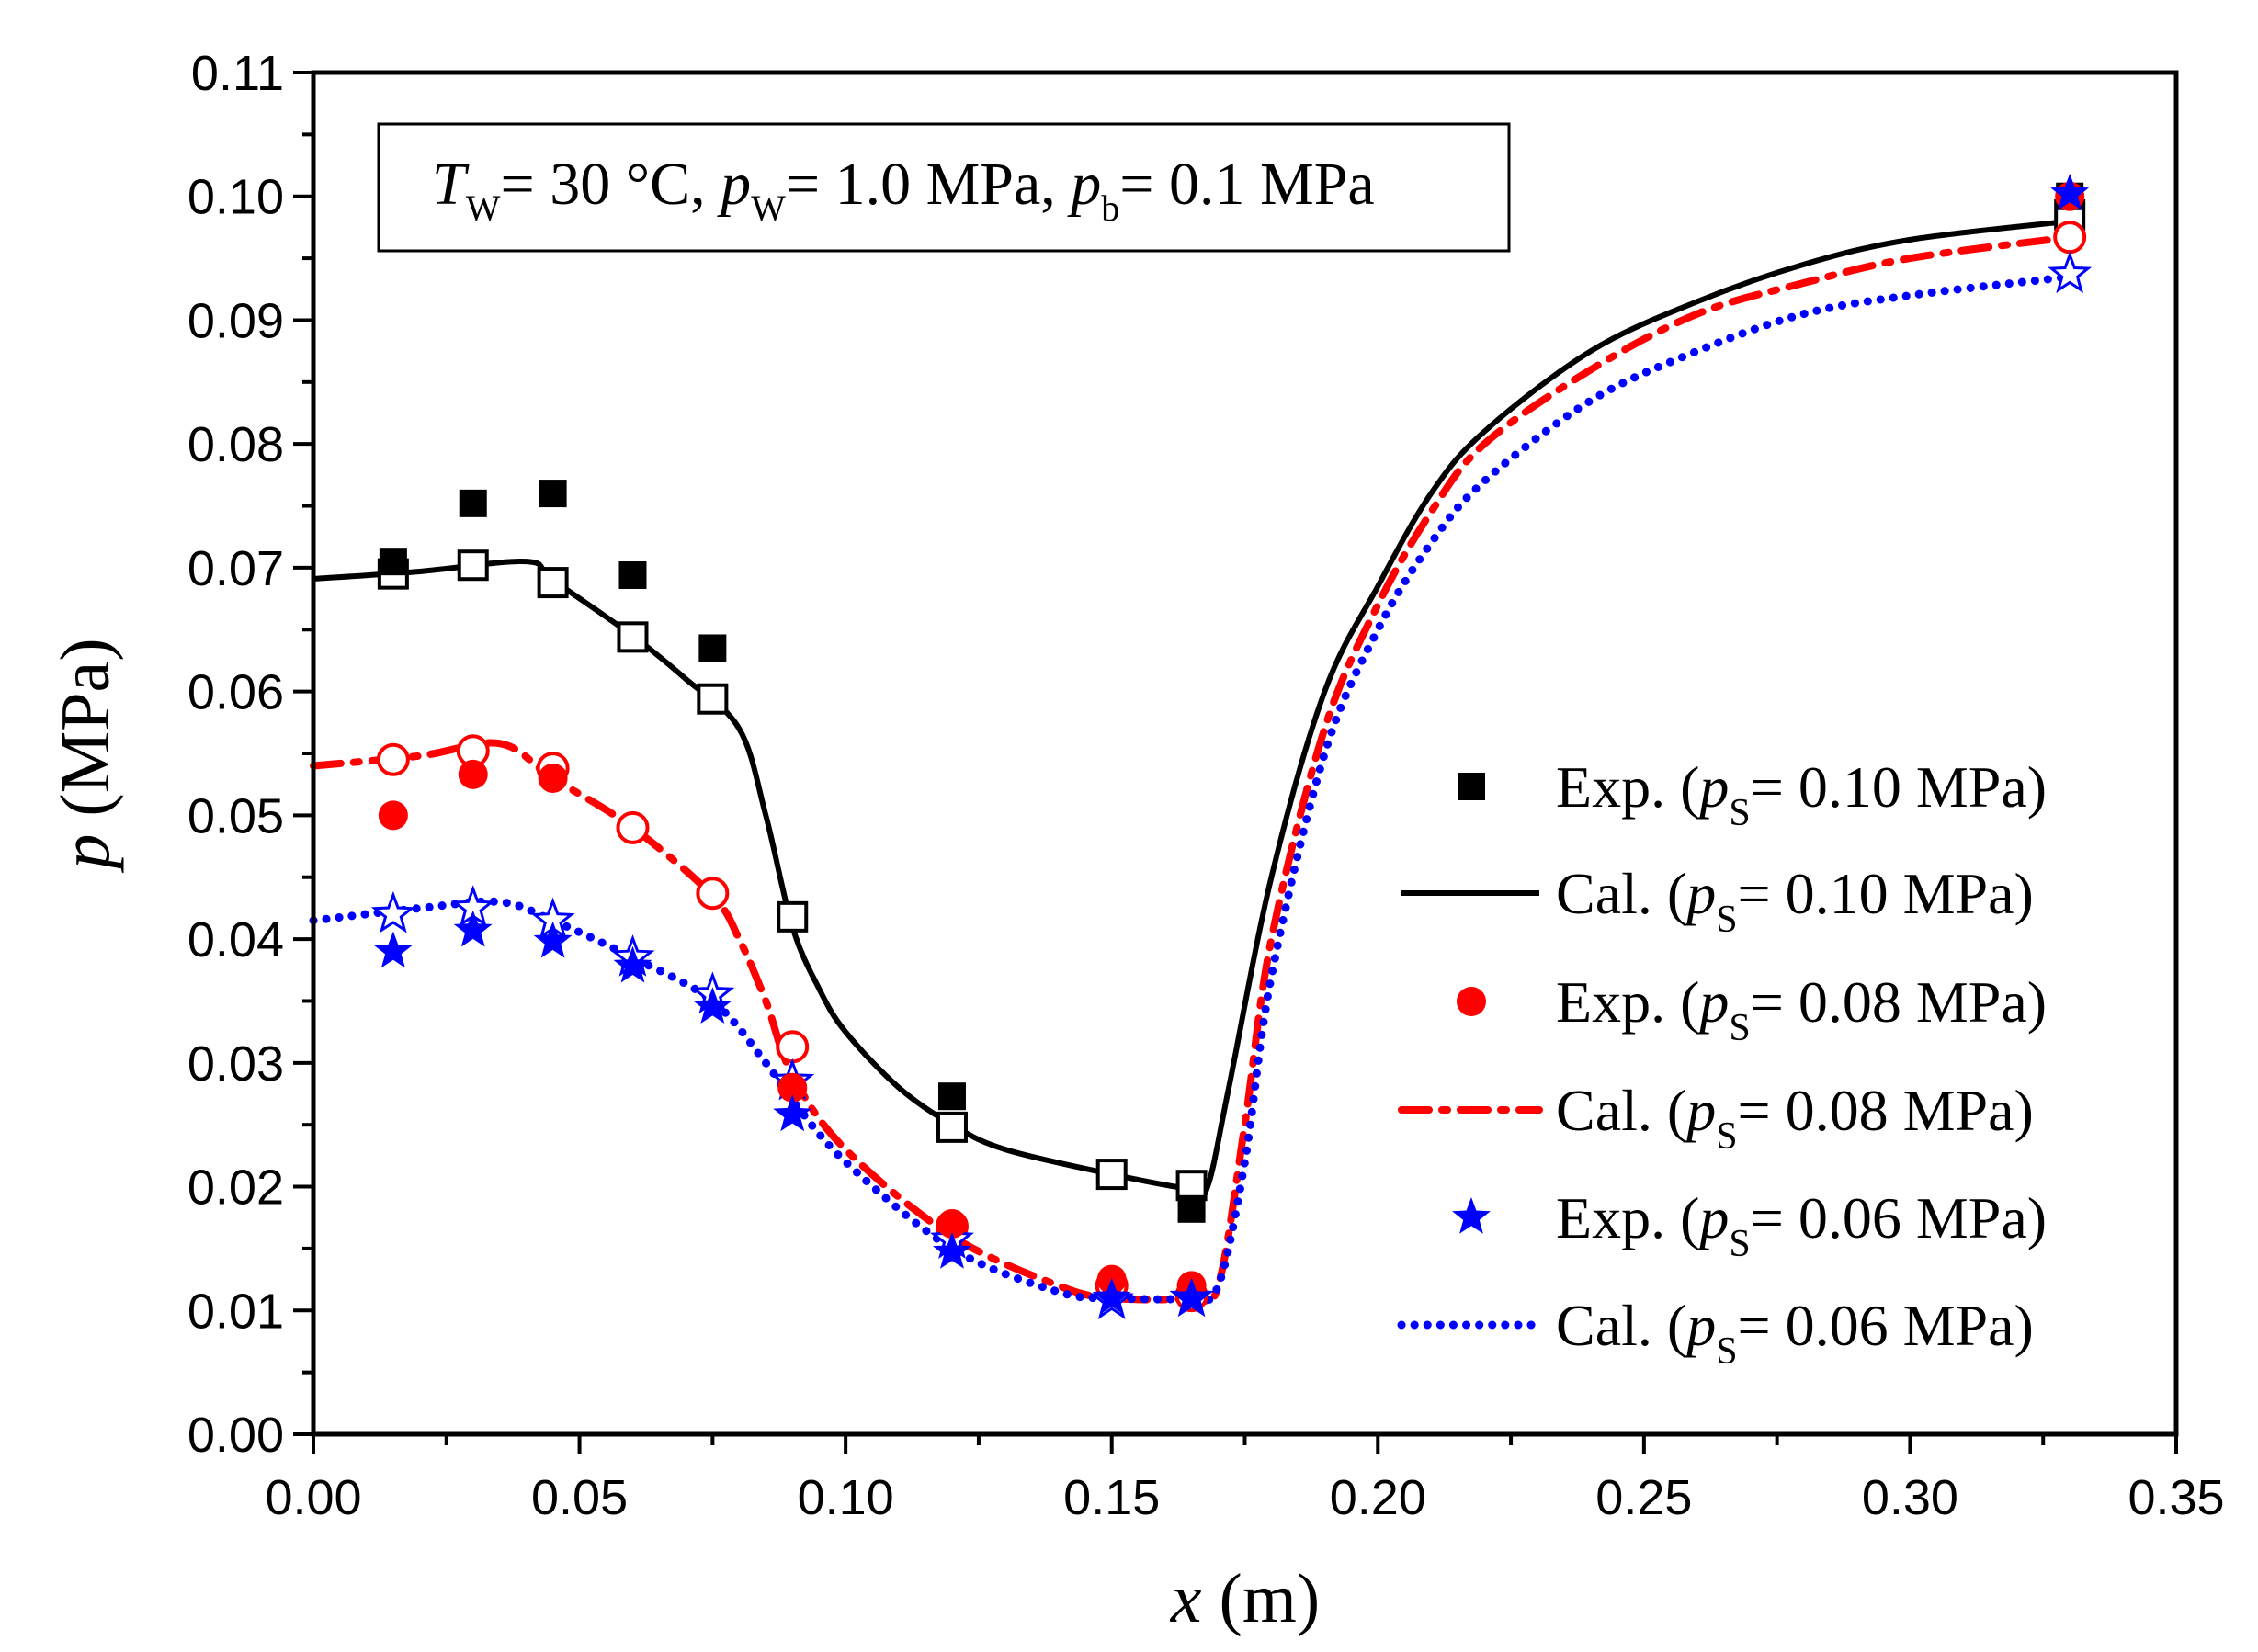 The width and height of the screenshot is (2258, 1652). I want to click on condition-annotation: TW= 30 °C, pW= 1.0 MPa, pb= 0.1 MPa, so click(944, 187).